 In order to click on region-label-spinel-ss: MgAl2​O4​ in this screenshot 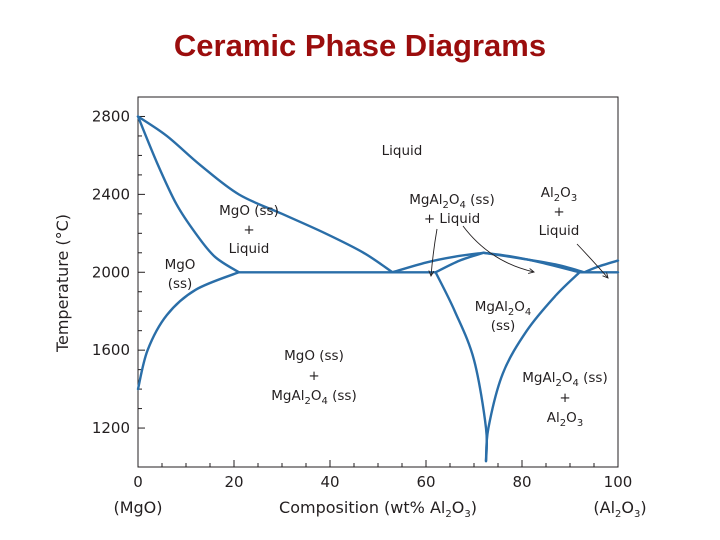, I will do `click(503, 308)`.